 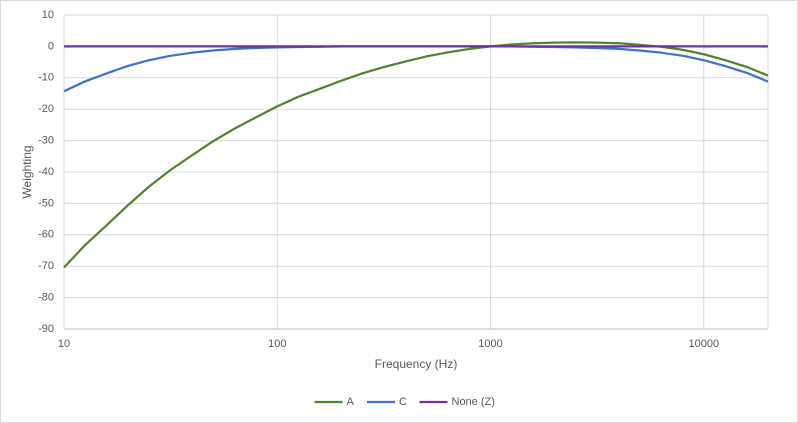 I want to click on x-tick-label: 1000, so click(x=490, y=344).